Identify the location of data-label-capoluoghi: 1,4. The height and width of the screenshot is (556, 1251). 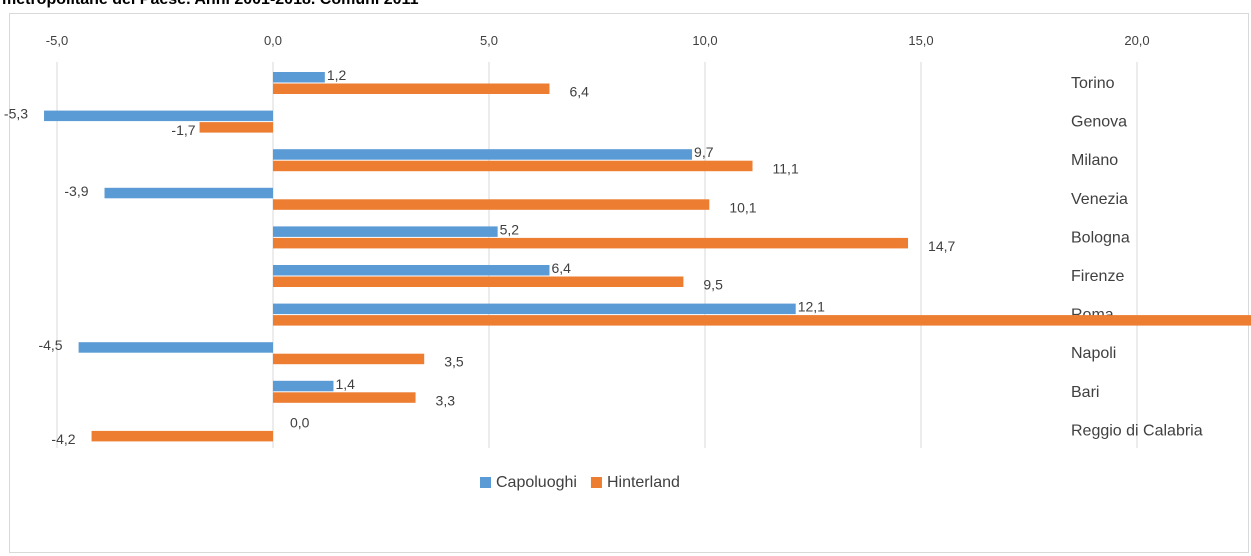
(345, 384).